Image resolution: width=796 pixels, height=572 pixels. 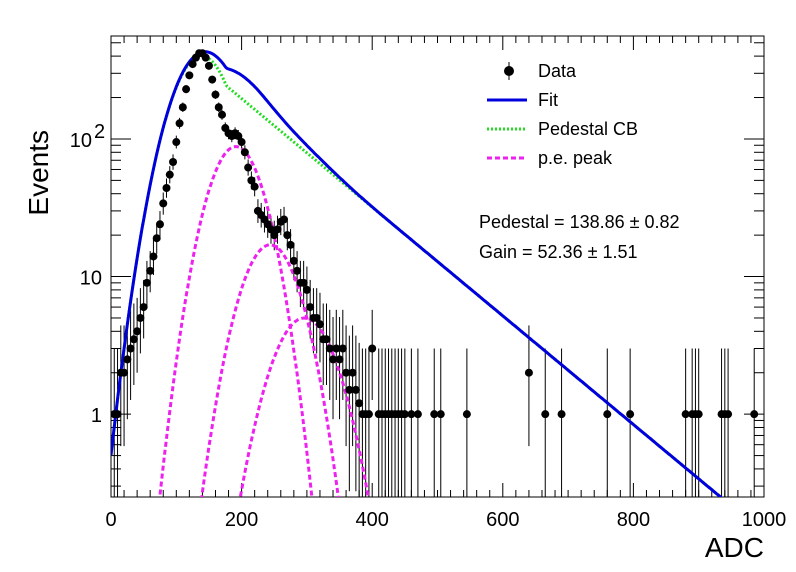 I want to click on fit-annotation: Gain = 52.36 ± 1.51, so click(x=558, y=252).